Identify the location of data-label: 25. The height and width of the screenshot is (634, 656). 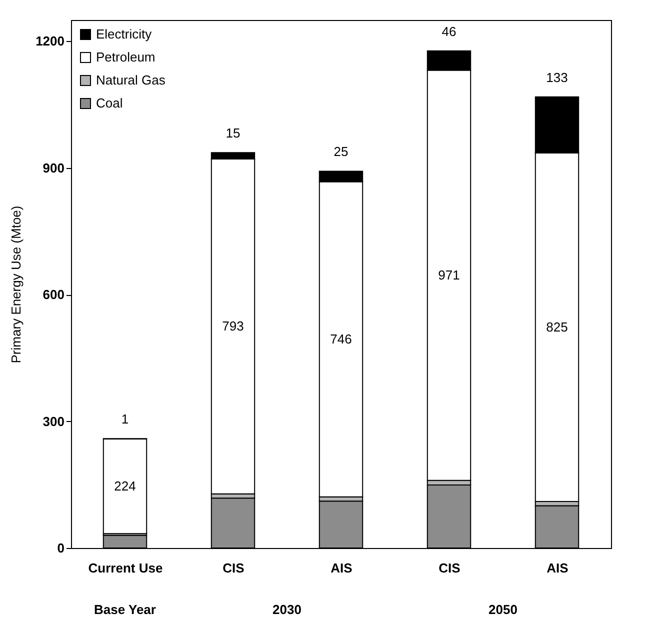
(341, 152).